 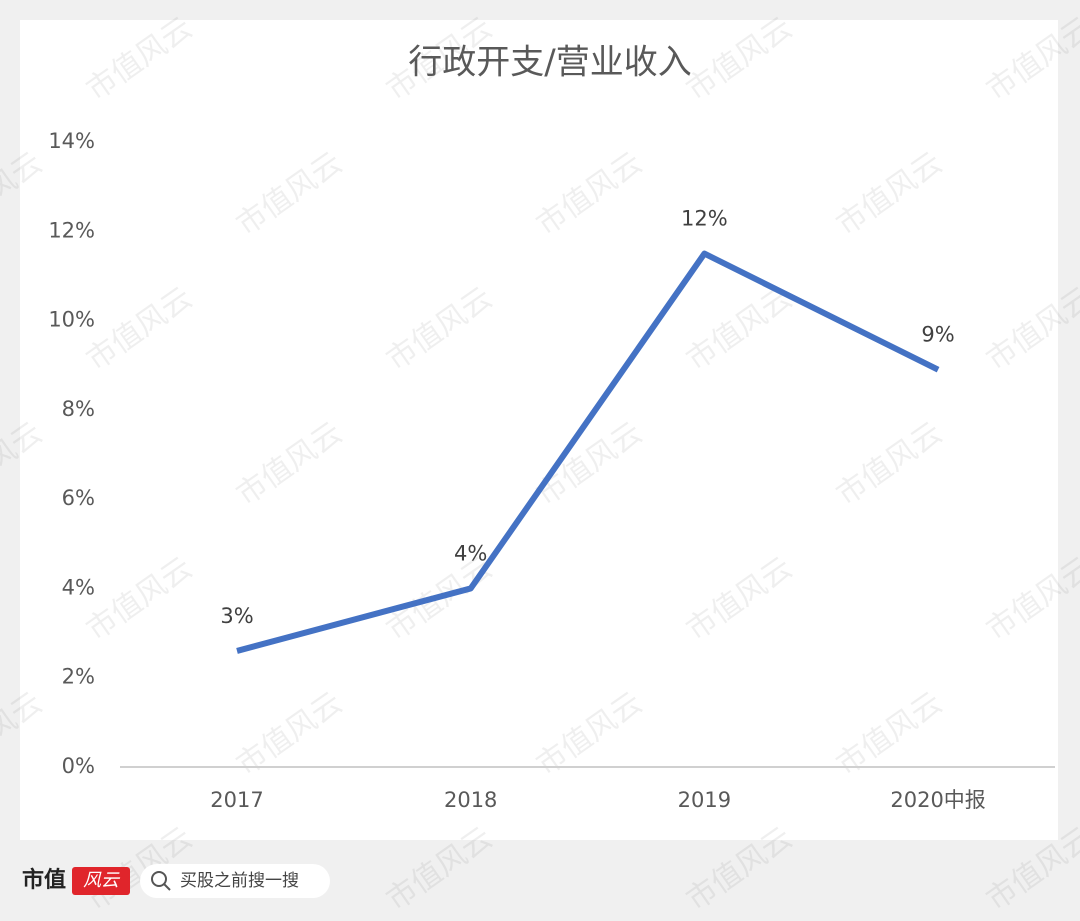 I want to click on search-box, so click(x=235, y=881).